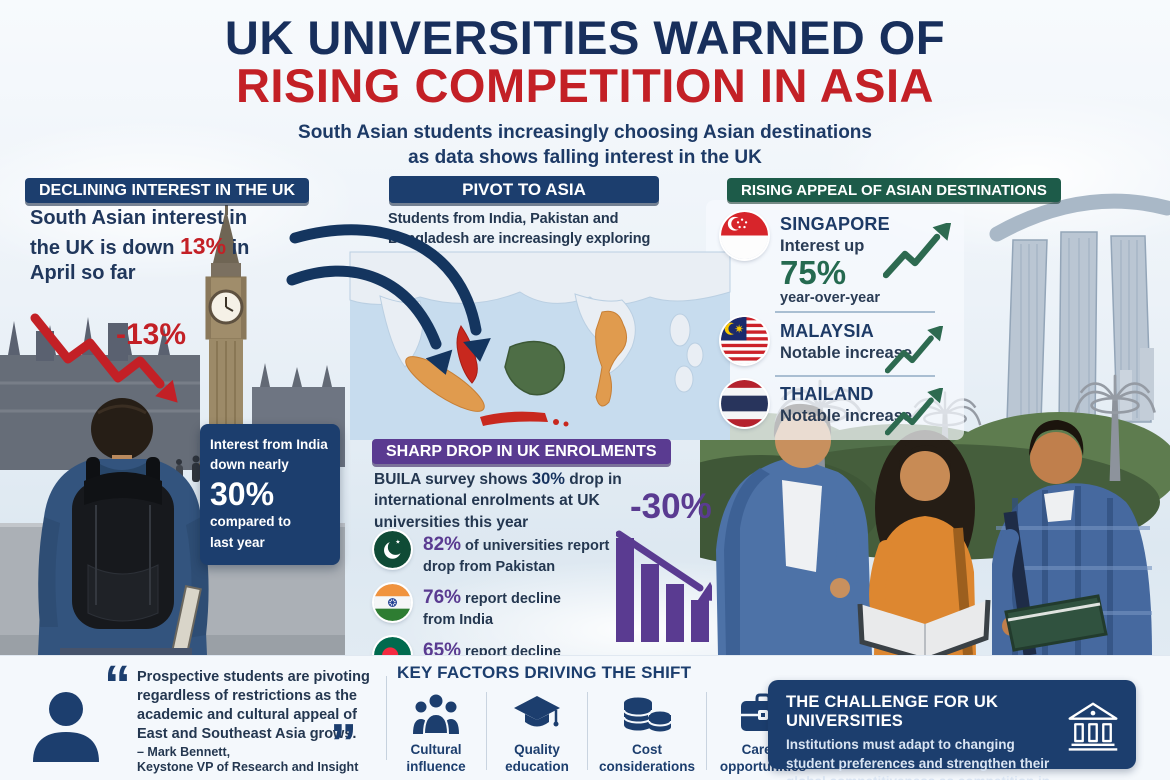  Describe the element at coordinates (489, 566) in the screenshot. I see `pakistan-line2: drop from Pakistan` at that location.